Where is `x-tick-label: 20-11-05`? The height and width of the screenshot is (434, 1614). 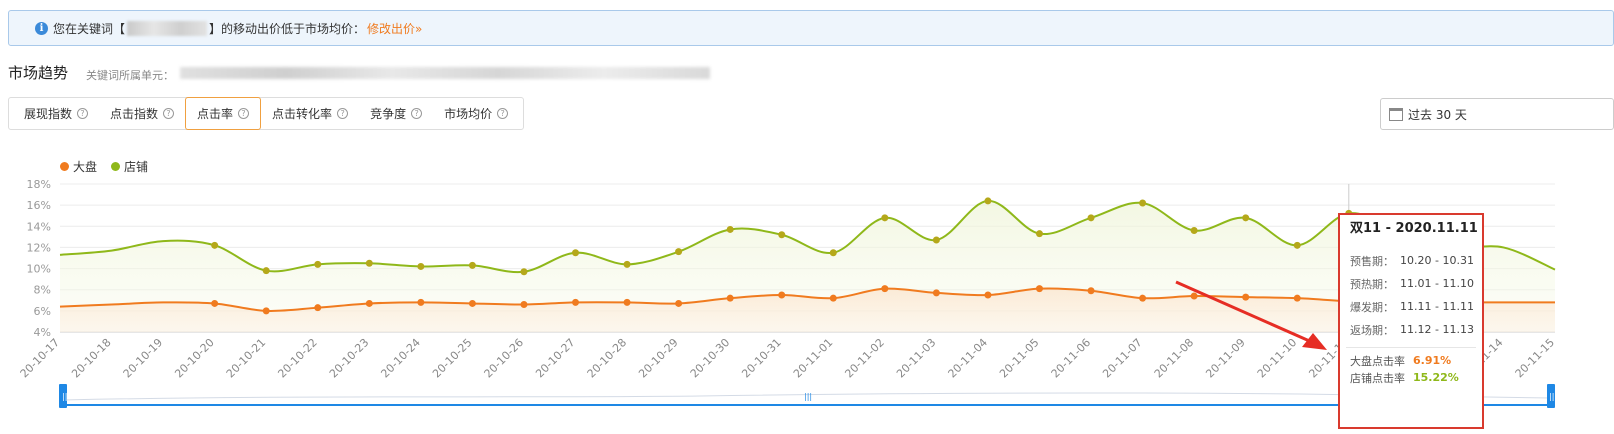 x-tick-label: 20-11-05 is located at coordinates (1019, 358).